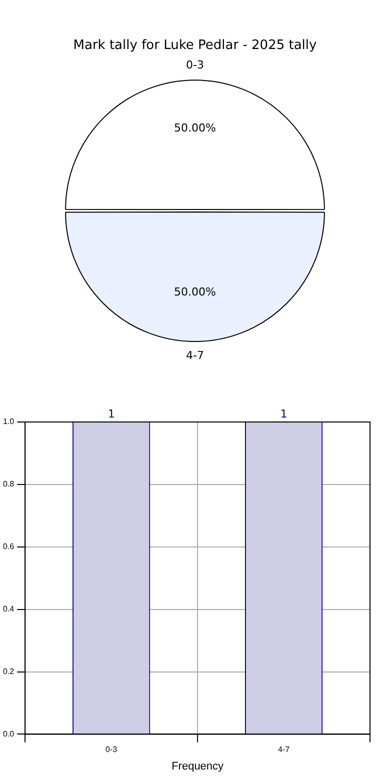  I want to click on y-tick-label: 0.8, so click(8, 484).